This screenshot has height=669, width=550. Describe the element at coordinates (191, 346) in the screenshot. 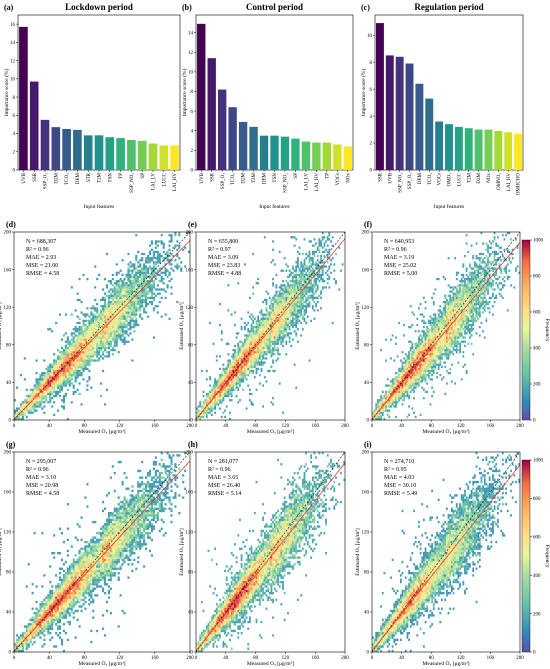

I see `y-tick-label: 80` at that location.